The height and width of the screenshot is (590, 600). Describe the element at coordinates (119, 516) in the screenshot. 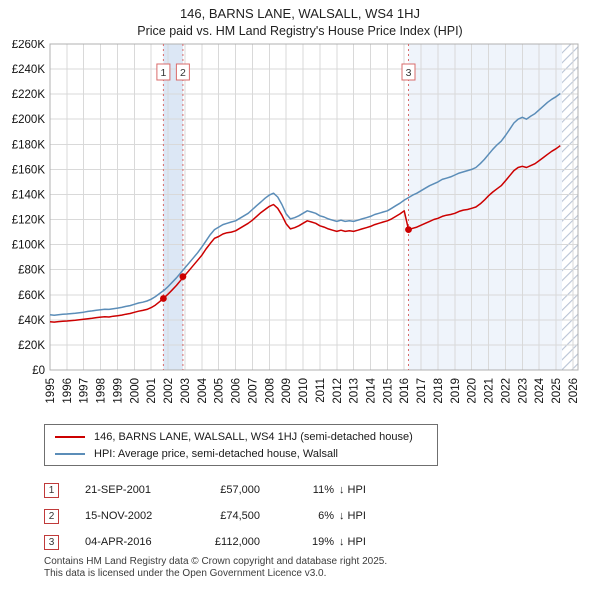

I see `transaction-date: 15-NOV-2002` at that location.